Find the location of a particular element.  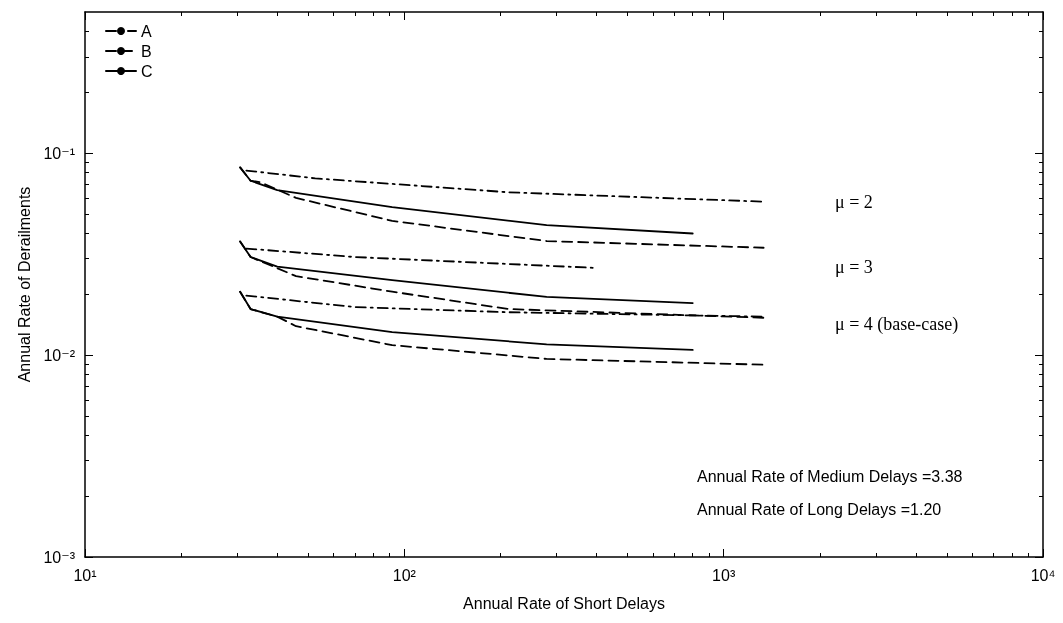

annotation: μ = 3 is located at coordinates (854, 267).